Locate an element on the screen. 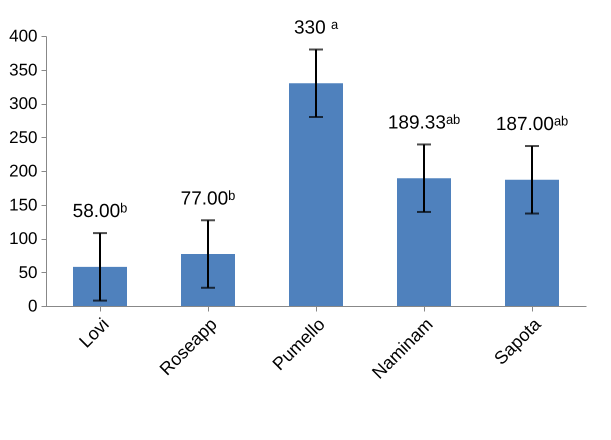  data-label: 77.00ᵇ is located at coordinates (208, 199).